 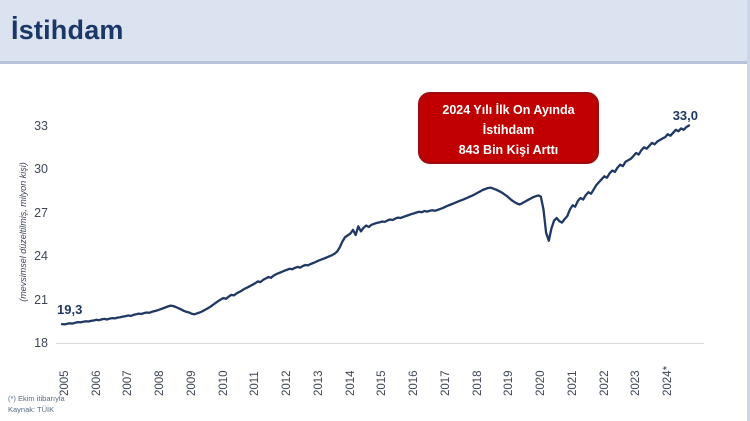 I want to click on x-tick-label: 2023, so click(x=636, y=383).